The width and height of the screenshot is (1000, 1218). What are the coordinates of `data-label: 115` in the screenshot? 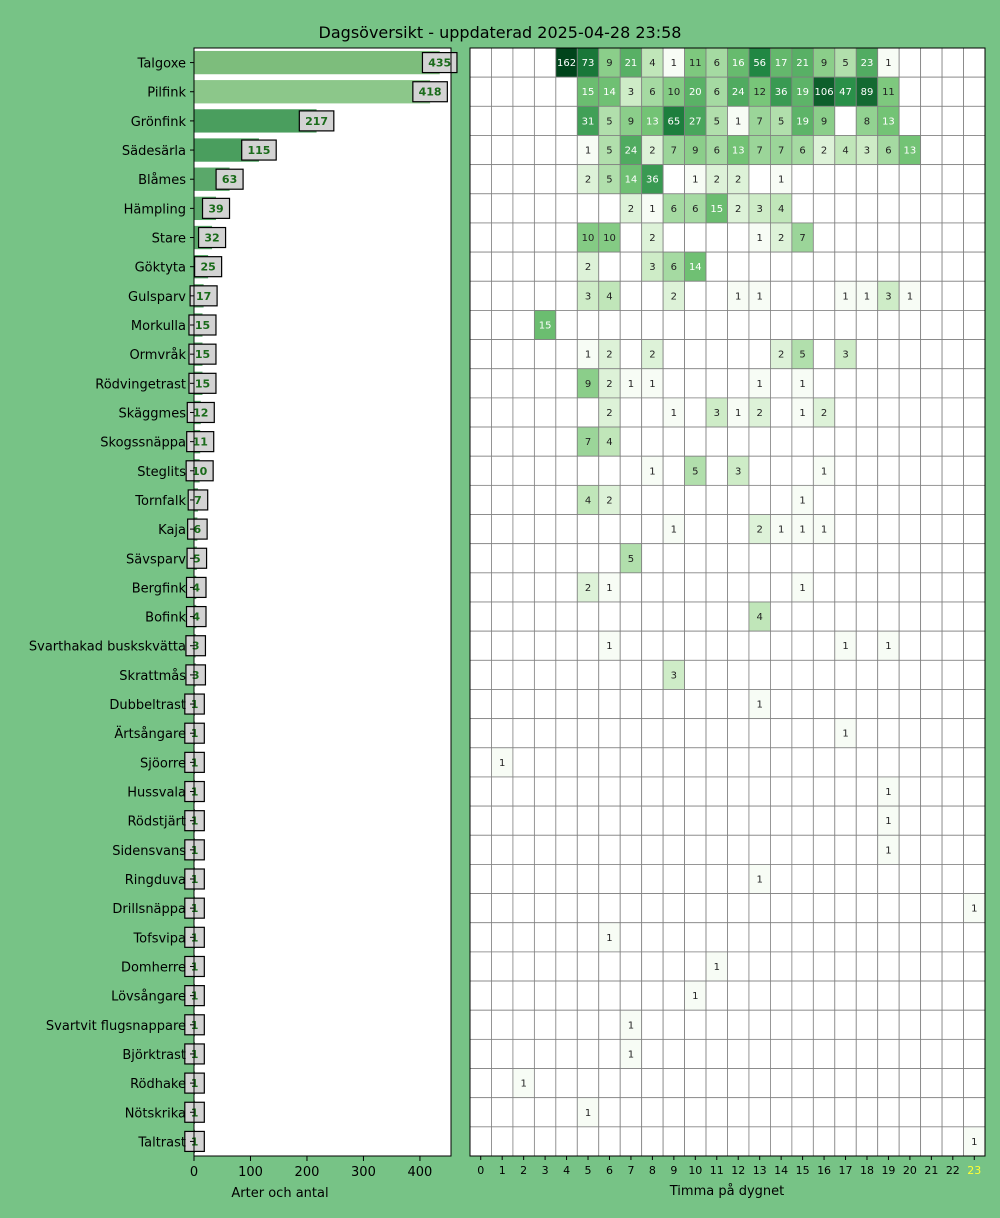 It's located at (258, 150).